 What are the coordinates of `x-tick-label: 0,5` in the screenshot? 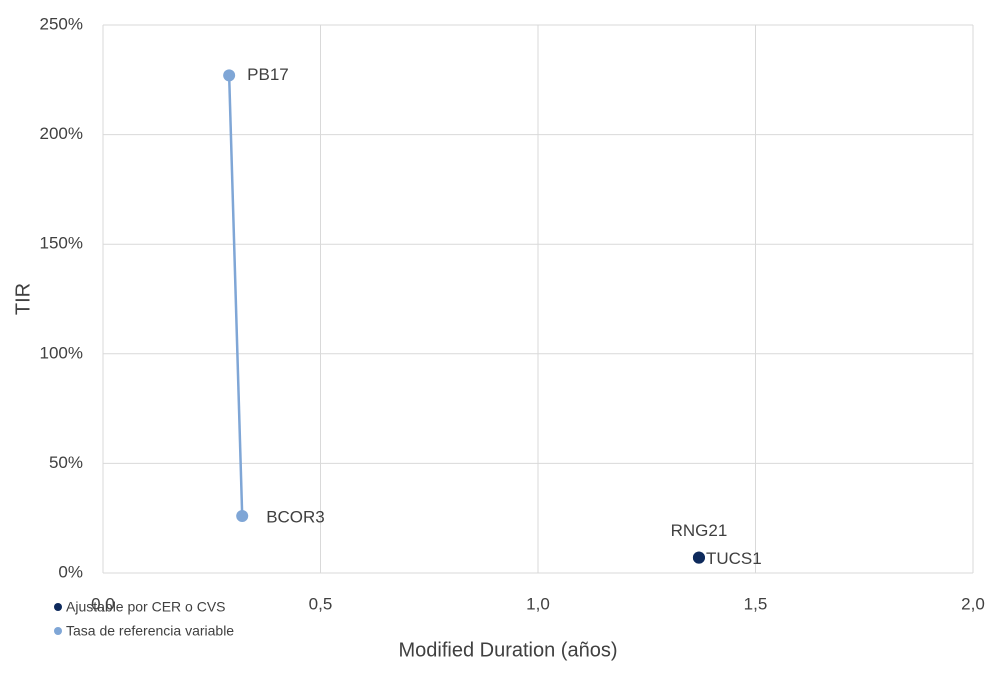 It's located at (321, 603).